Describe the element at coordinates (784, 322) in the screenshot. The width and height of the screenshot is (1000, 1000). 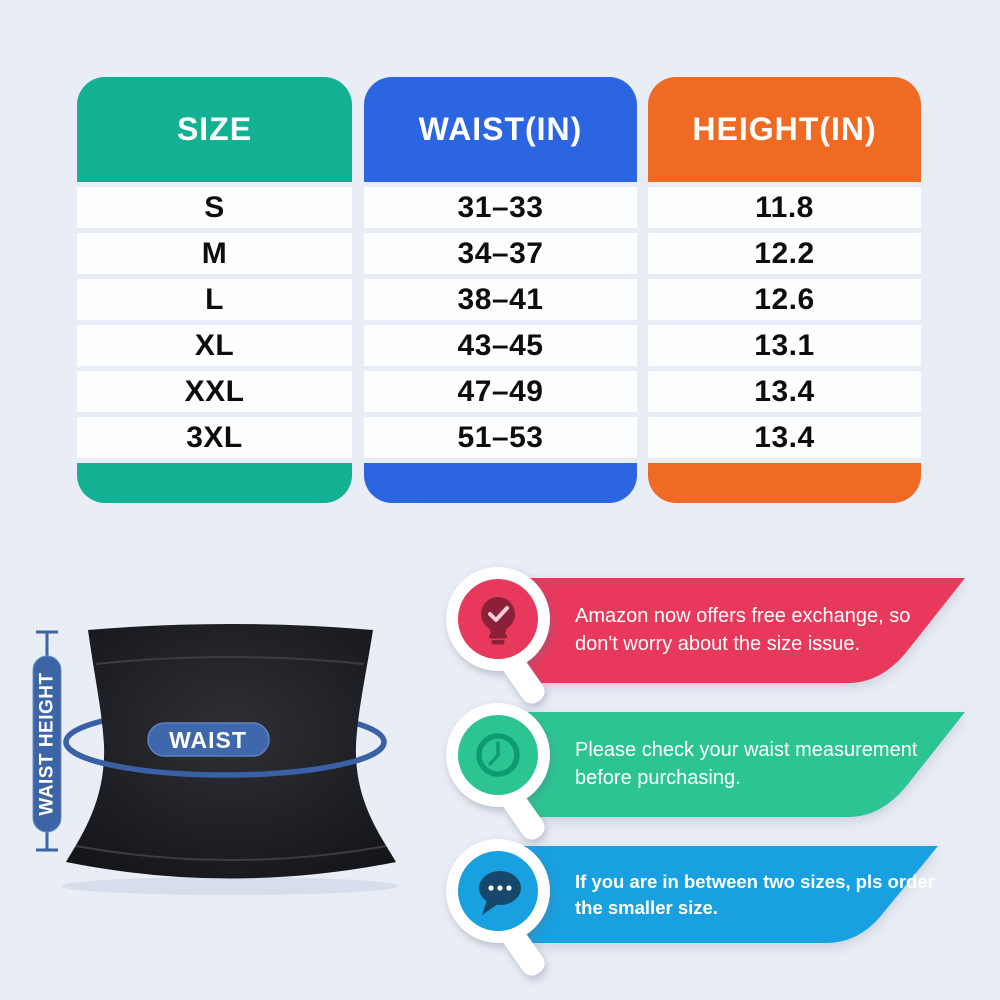
I see `column-rows: 11.8 12.2 12.6 13.1 13.4 13.4` at that location.